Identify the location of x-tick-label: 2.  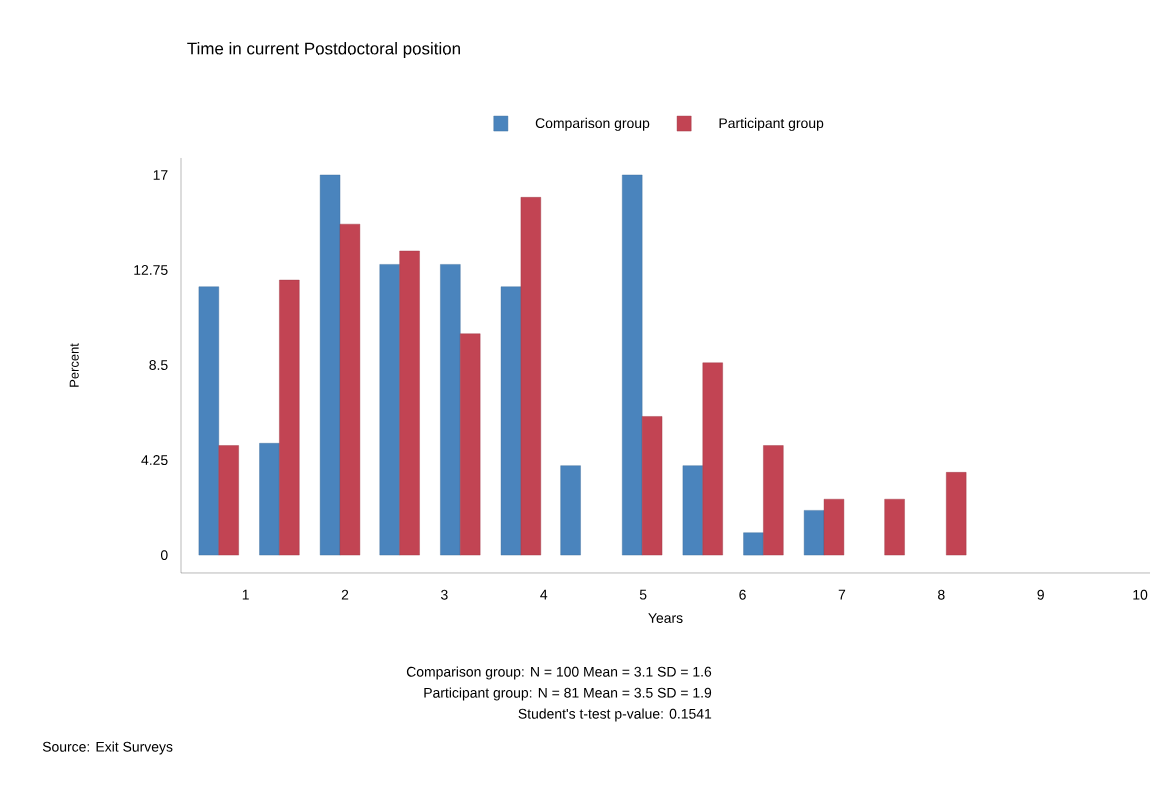
(345, 594).